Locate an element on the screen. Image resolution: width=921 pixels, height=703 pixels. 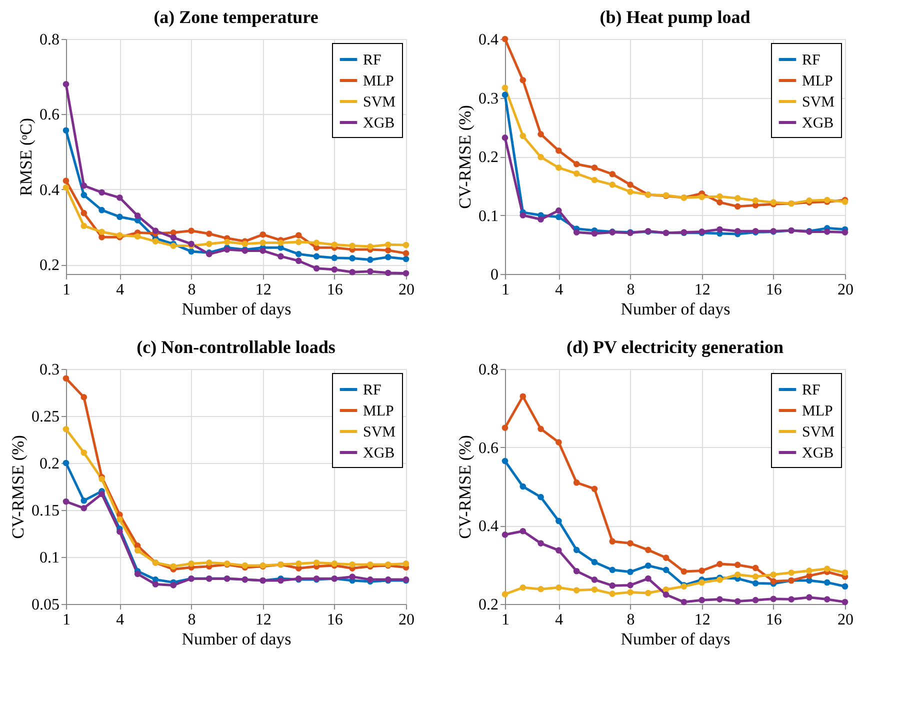
y-axis-title: CV-RMSE (%) is located at coordinates (465, 157).